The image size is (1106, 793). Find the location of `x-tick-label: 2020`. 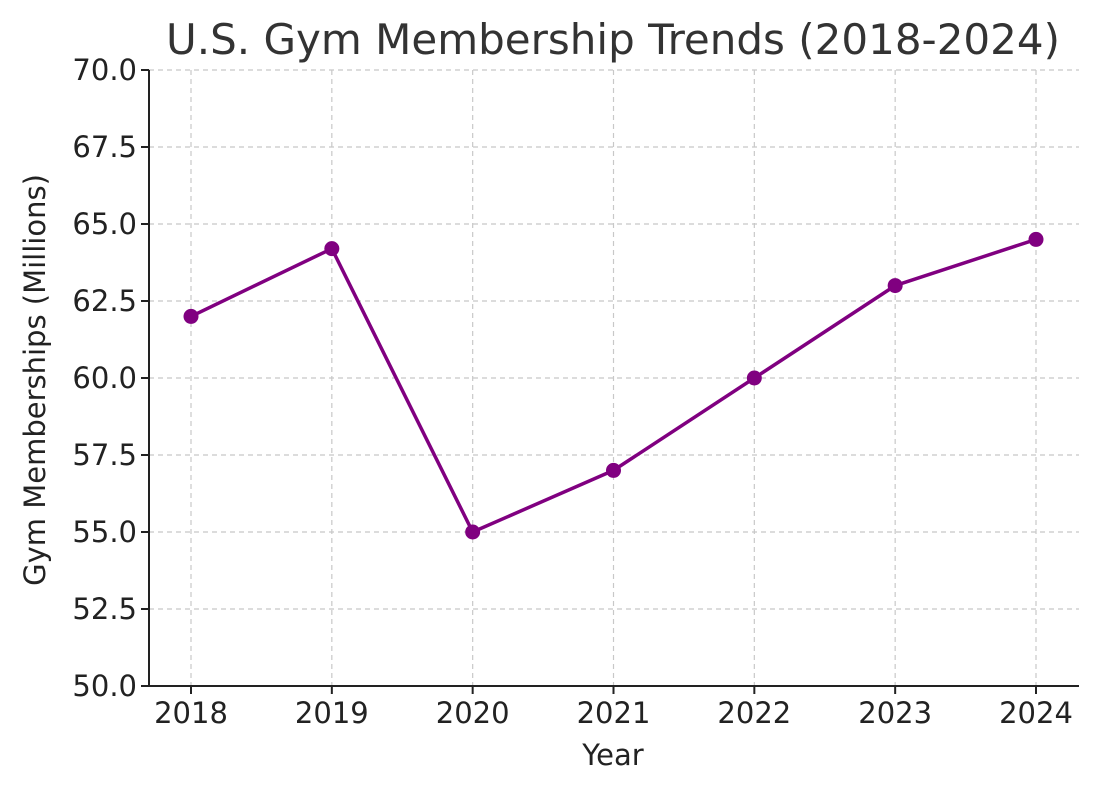

x-tick-label: 2020 is located at coordinates (473, 713).